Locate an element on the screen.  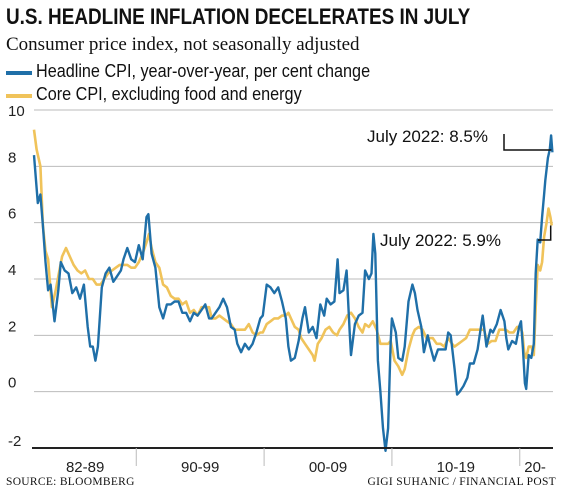
annotation-core: July 2022: 5.9% is located at coordinates (440, 240).